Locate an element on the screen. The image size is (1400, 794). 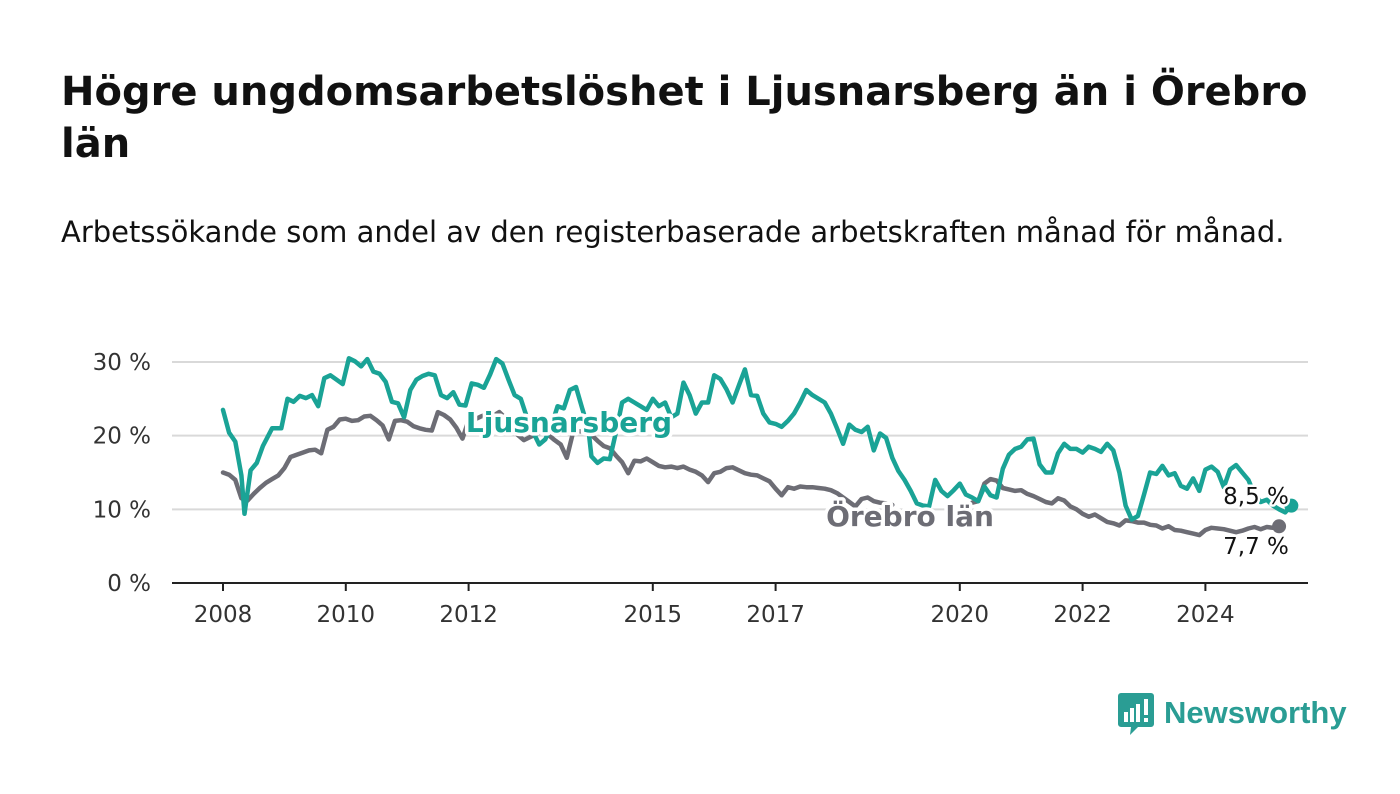
x-tick-label: 2015 is located at coordinates (653, 615).